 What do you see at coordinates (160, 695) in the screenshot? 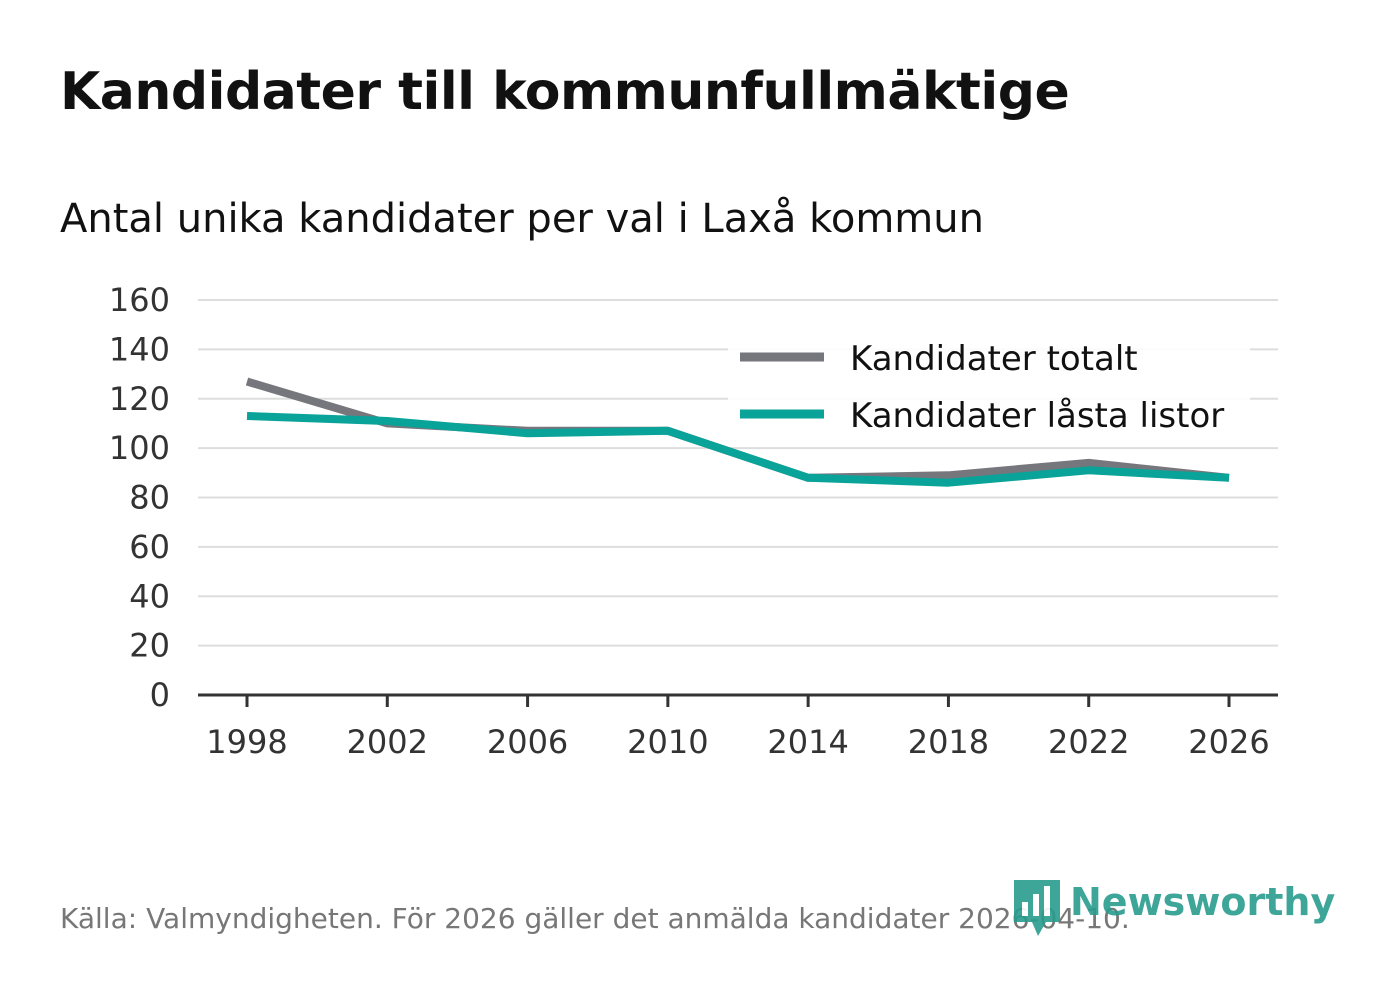
I see `y-tick-label: 0` at bounding box center [160, 695].